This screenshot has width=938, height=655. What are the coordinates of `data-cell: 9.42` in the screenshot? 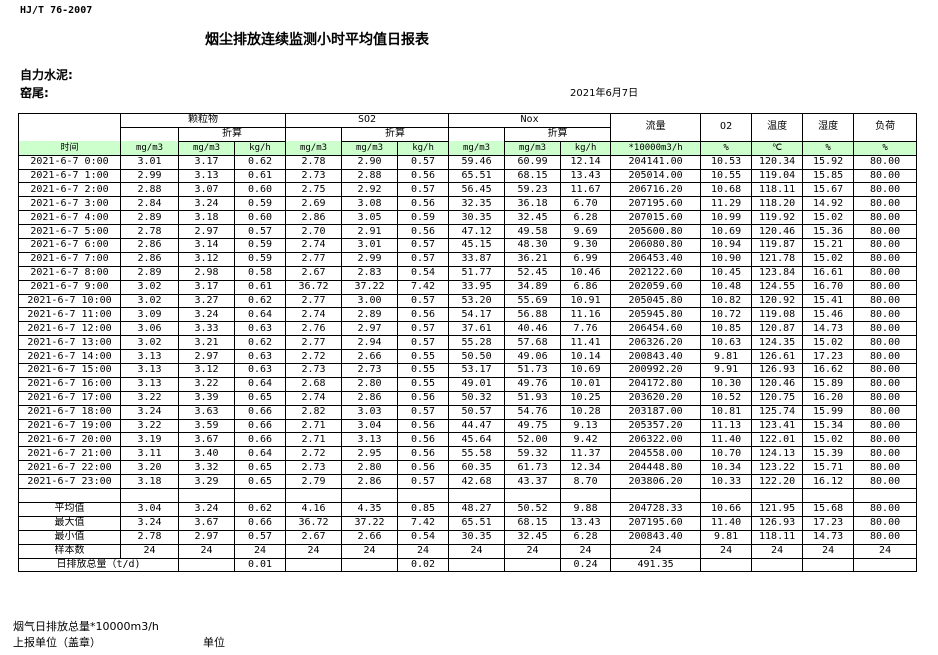 It's located at (586, 440).